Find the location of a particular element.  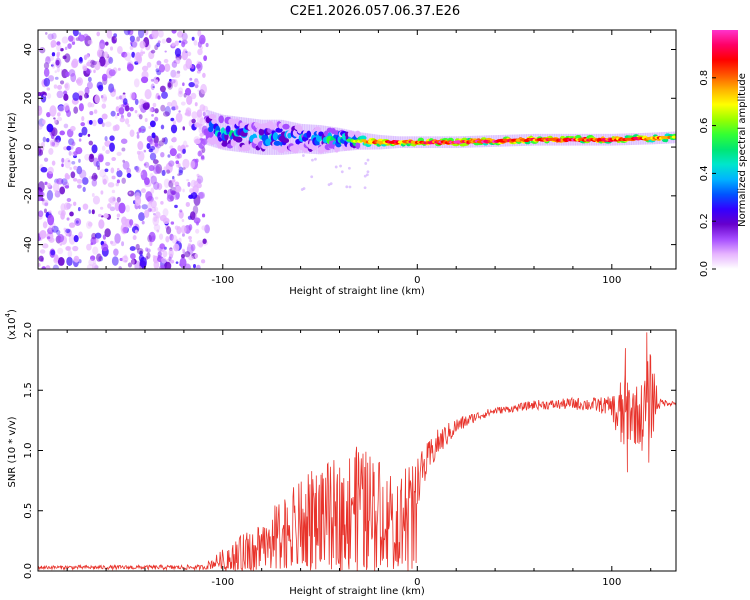

ridge-scatter is located at coordinates (303, 155).